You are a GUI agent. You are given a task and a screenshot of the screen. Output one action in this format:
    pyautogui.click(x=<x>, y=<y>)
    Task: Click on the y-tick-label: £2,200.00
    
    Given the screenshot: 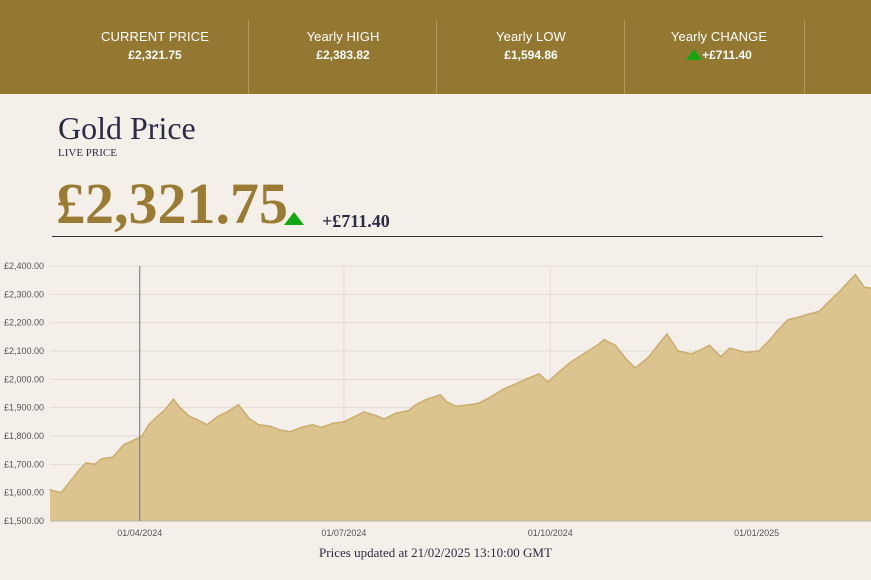 What is the action you would take?
    pyautogui.click(x=24, y=323)
    